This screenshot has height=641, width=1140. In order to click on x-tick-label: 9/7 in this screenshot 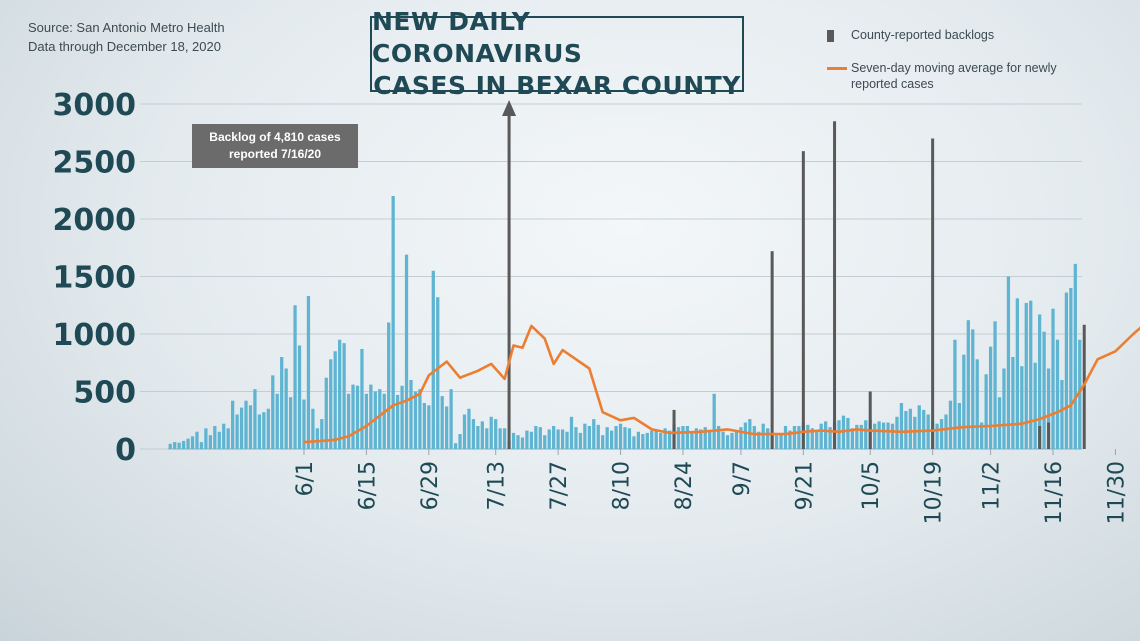, I will do `click(742, 478)`.